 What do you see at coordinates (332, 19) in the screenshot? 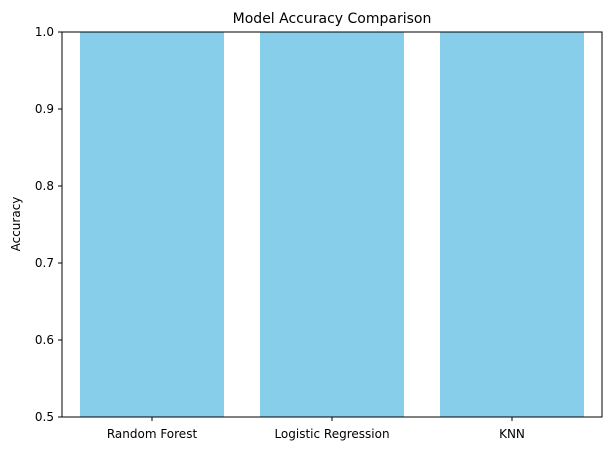
I see `chart-title: Model Accuracy Comparison` at bounding box center [332, 19].